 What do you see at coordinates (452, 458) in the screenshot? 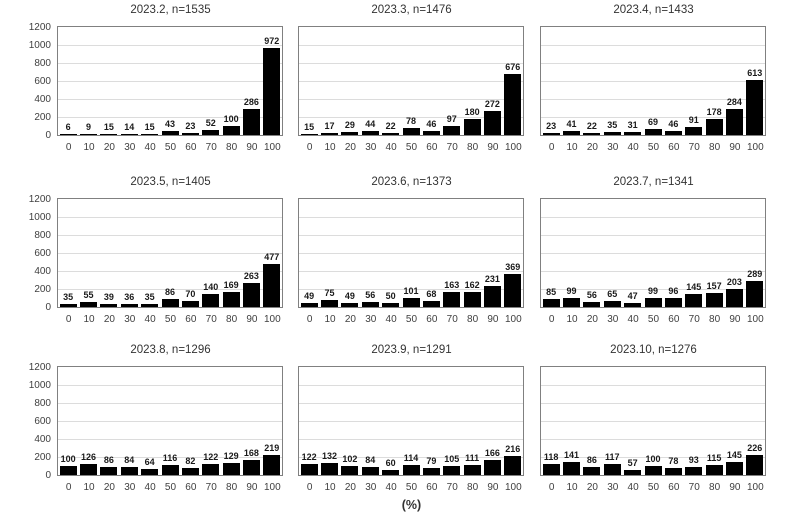
I see `bar-value-label: 105` at bounding box center [452, 458].